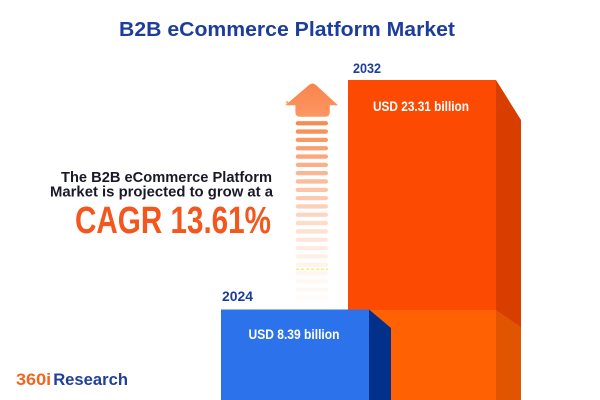 Image resolution: width=600 pixels, height=400 pixels. I want to click on svg-text: 2032, so click(367, 68).